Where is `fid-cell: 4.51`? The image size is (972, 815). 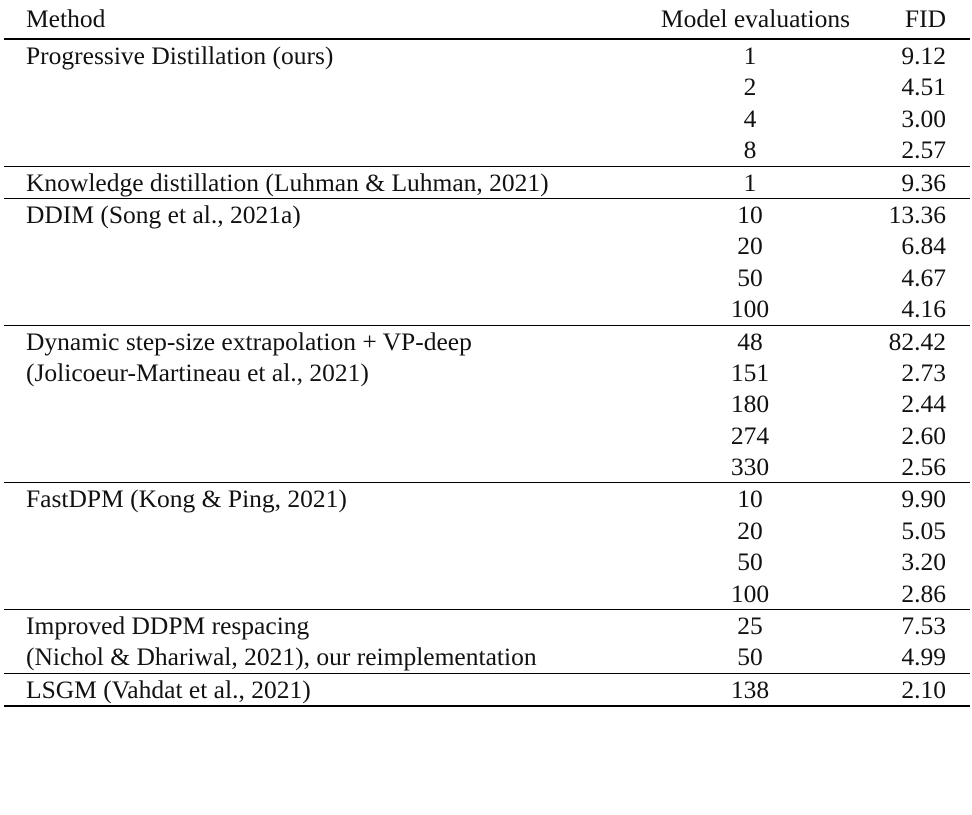
fid-cell: 4.51 is located at coordinates (923, 87).